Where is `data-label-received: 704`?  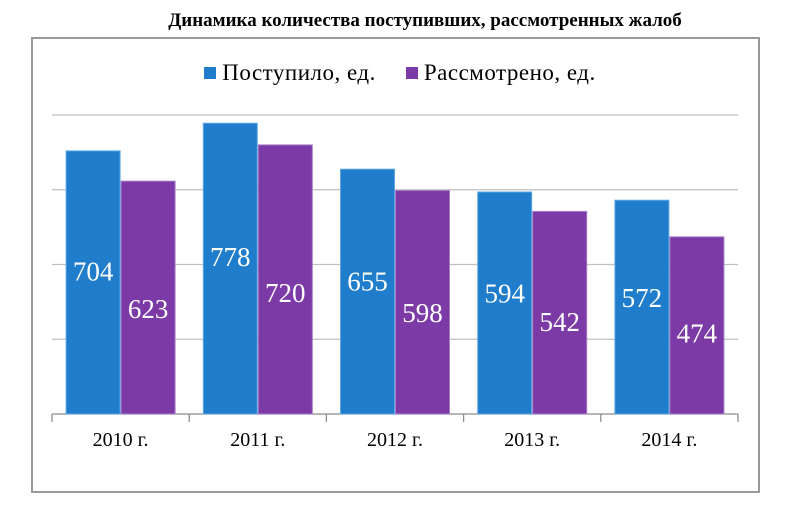
data-label-received: 704 is located at coordinates (93, 272).